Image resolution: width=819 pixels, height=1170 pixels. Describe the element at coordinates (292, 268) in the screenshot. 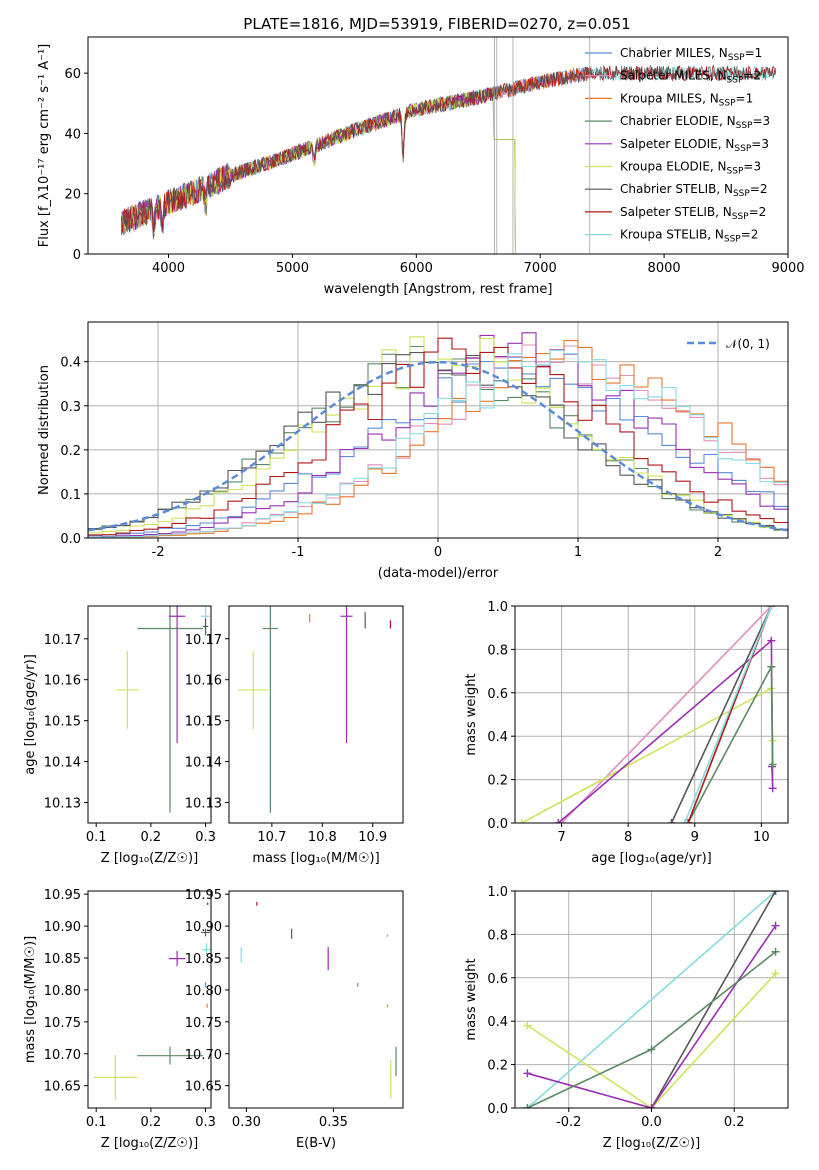

I see `x-tick-label: 5000` at that location.